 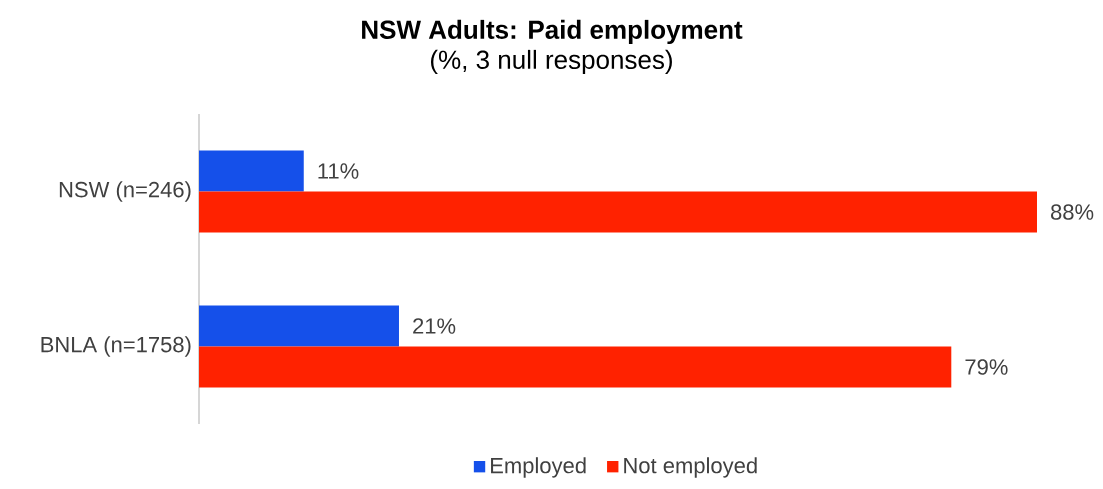 I want to click on legend-label: Employed, so click(x=538, y=467).